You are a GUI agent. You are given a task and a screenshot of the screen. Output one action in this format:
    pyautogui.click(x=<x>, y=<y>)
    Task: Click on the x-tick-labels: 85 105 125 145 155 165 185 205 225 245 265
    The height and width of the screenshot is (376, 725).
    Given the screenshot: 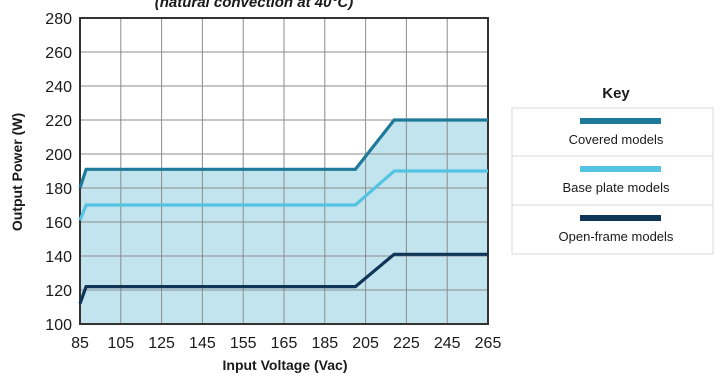 What is the action you would take?
    pyautogui.click(x=286, y=343)
    